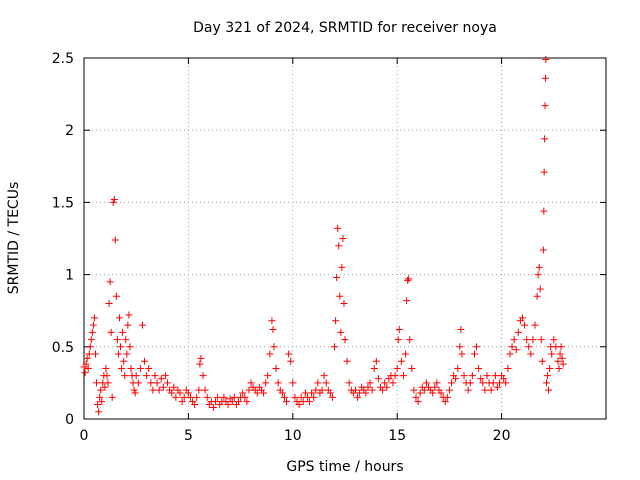 The width and height of the screenshot is (640, 480). What do you see at coordinates (63, 203) in the screenshot?
I see `y-tick-label: 1.5` at bounding box center [63, 203].